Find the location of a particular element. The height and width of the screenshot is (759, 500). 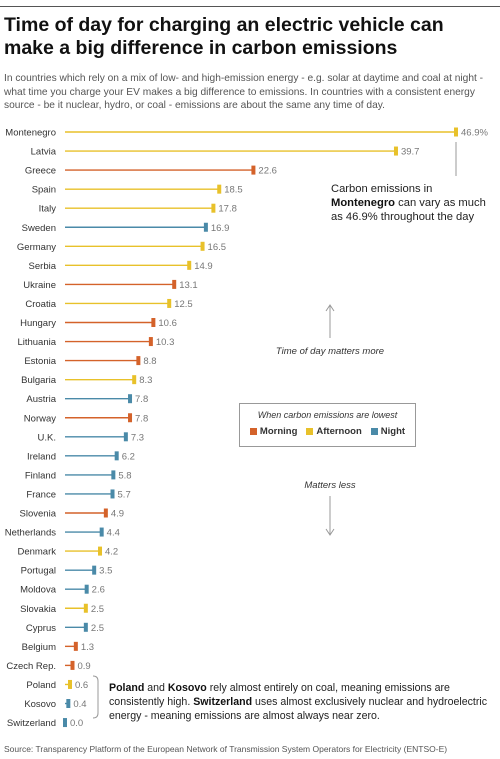

country-label-netherlands: Netherlands is located at coordinates (30, 533).